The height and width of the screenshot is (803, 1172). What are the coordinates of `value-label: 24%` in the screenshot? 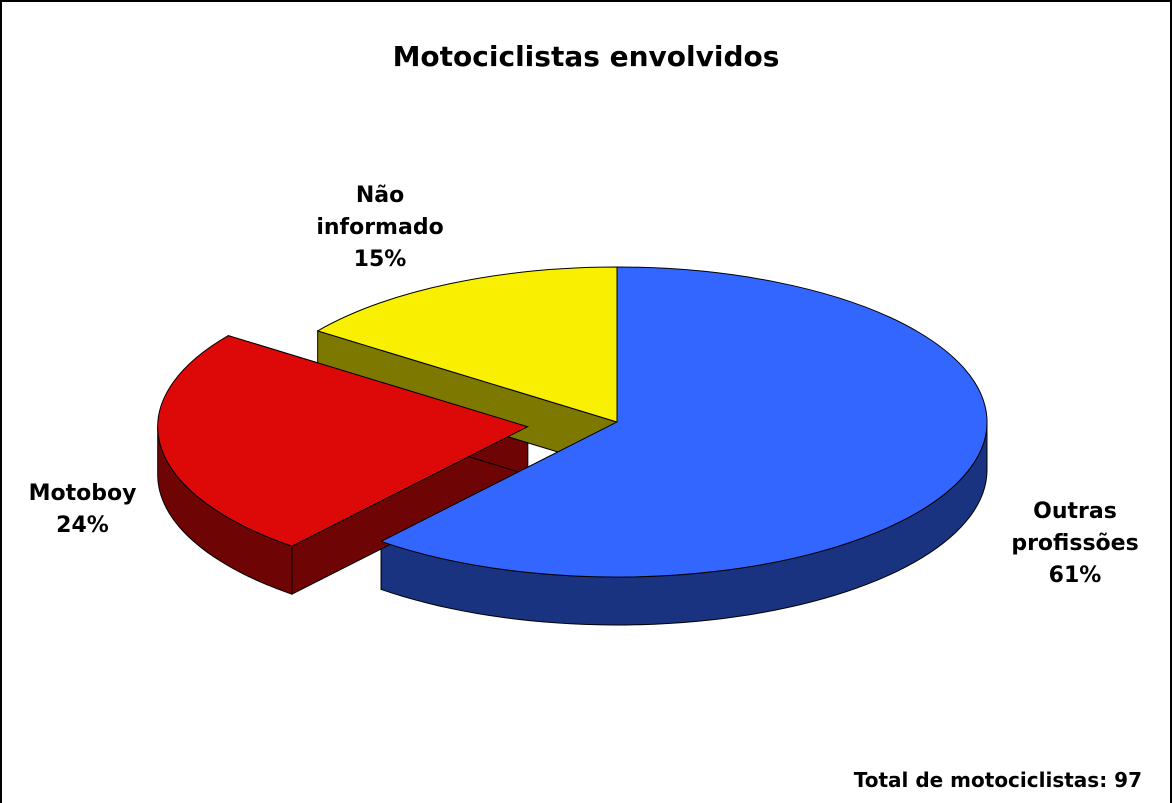 It's located at (82, 525).